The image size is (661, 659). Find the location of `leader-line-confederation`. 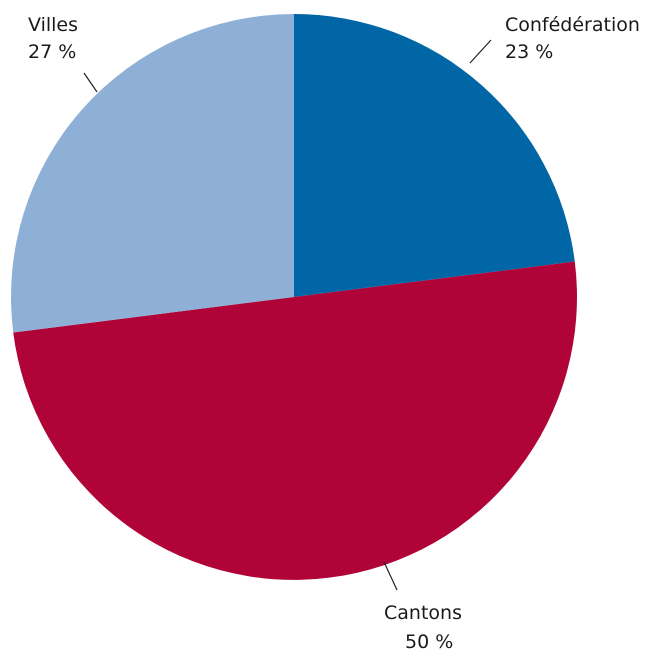

leader-line-confederation is located at coordinates (480, 51).